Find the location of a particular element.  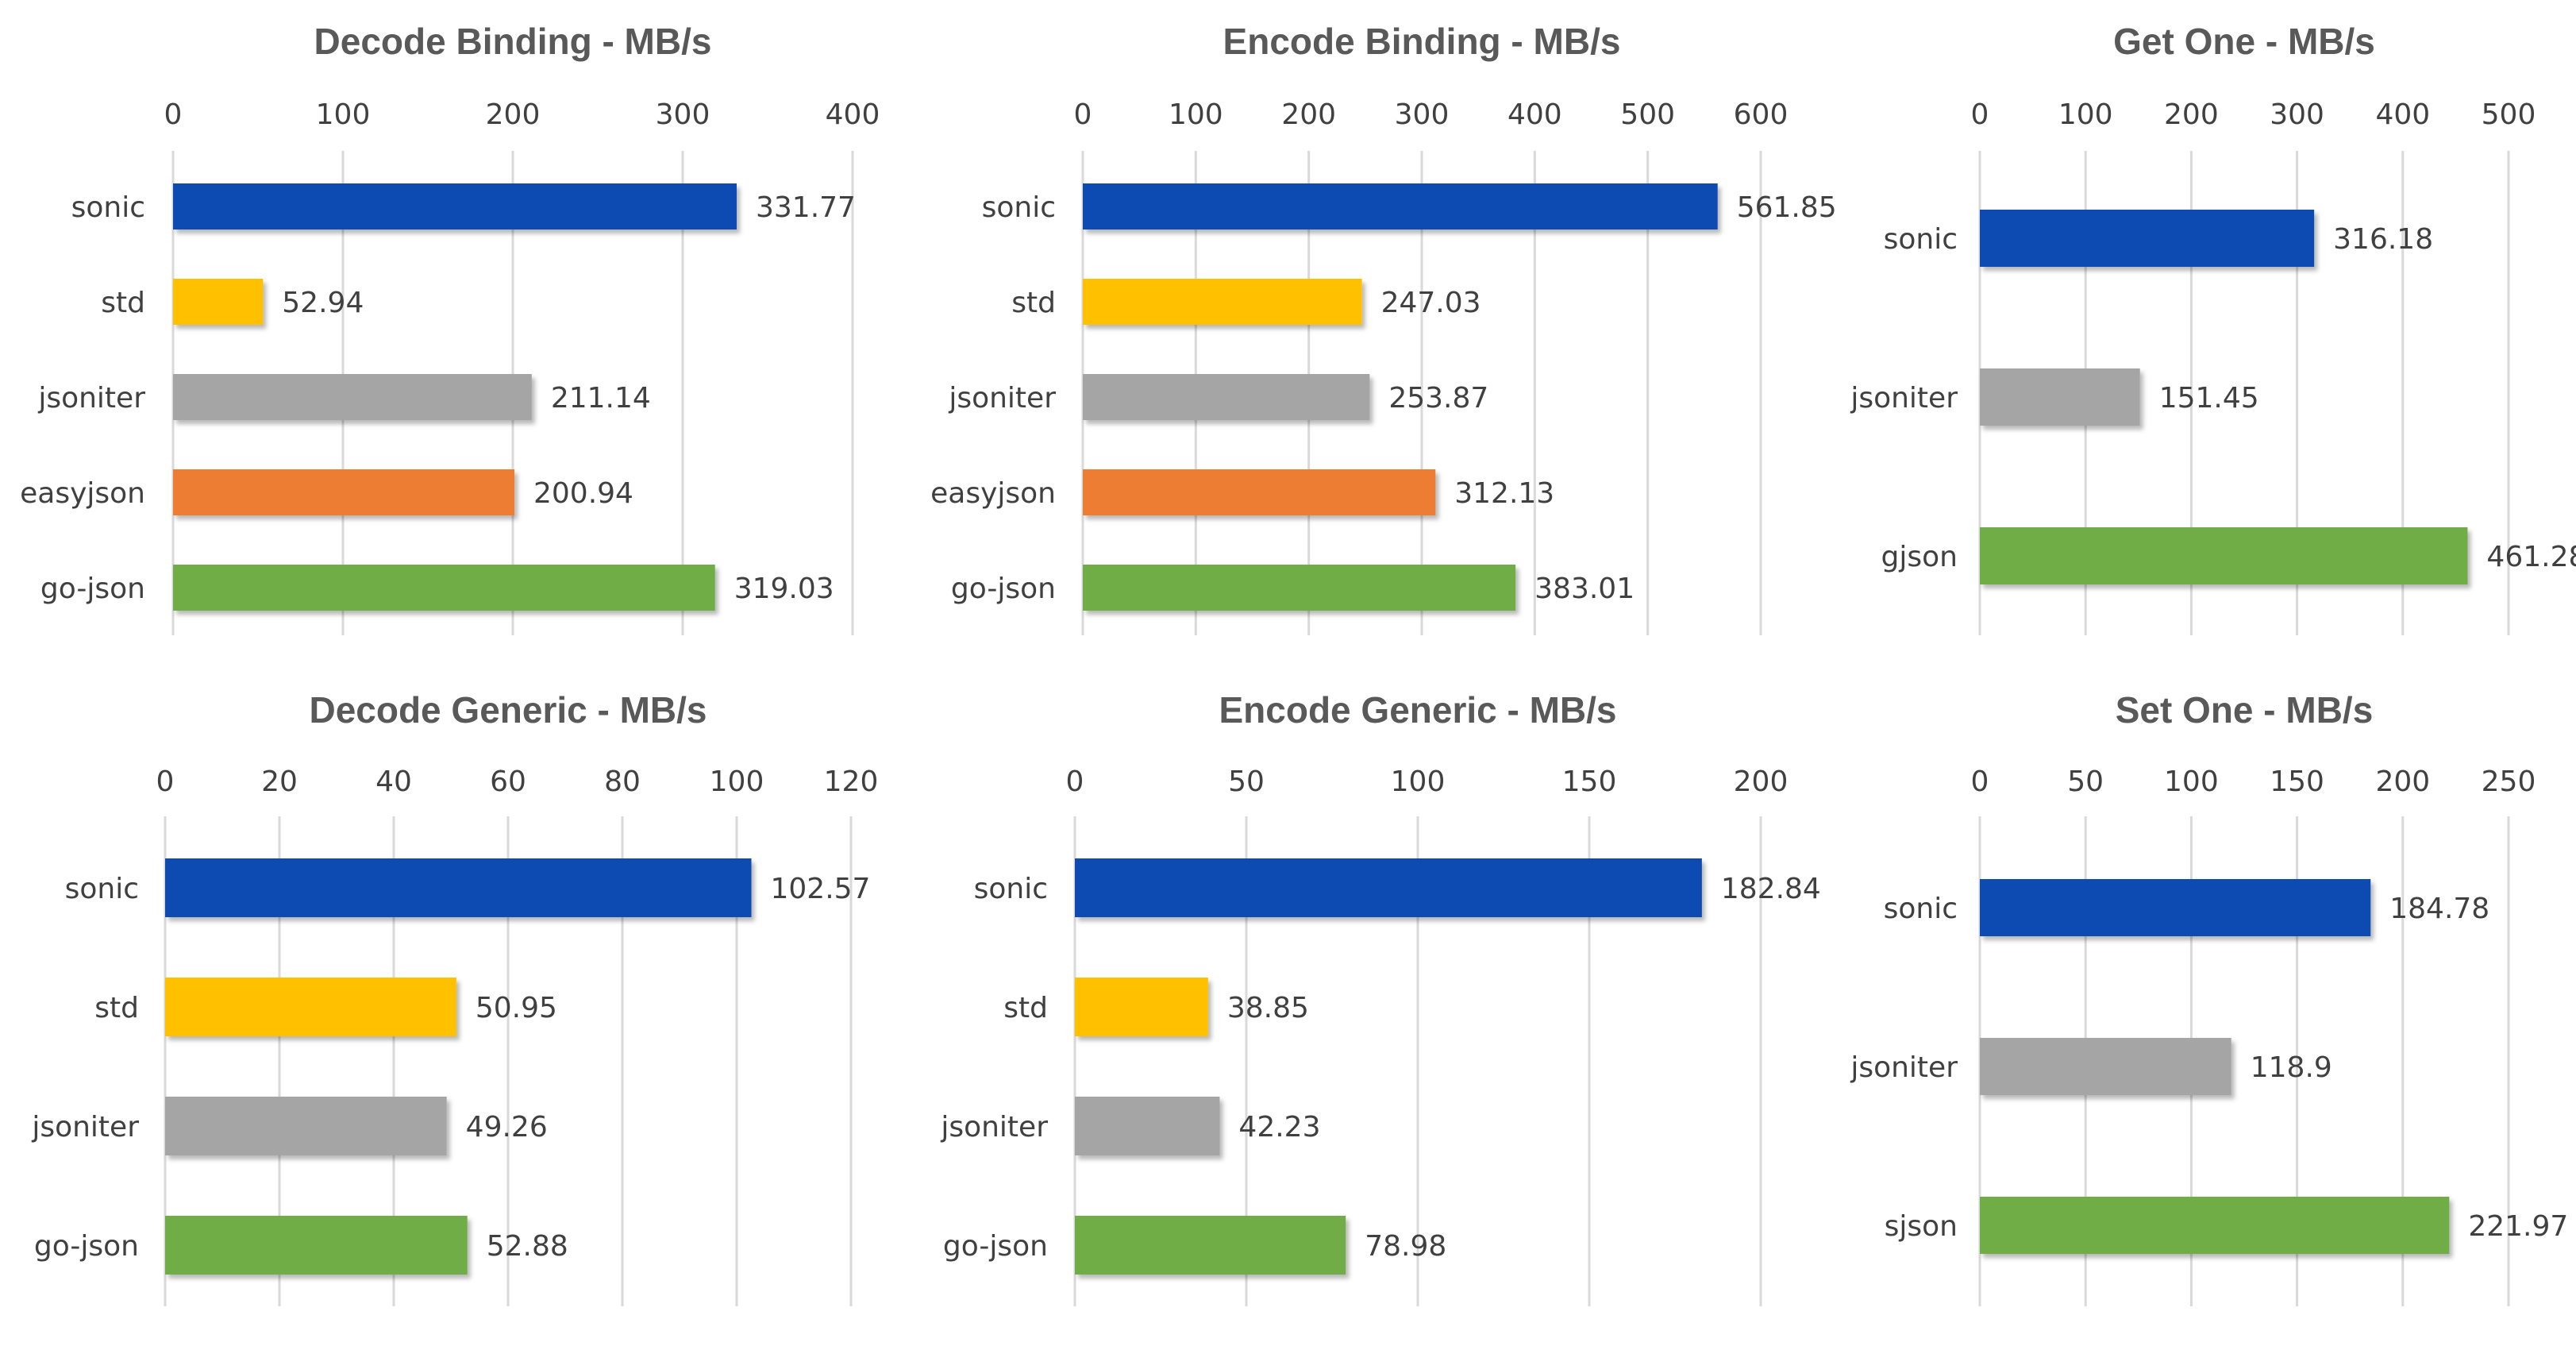

tick-label: 20 is located at coordinates (279, 782).